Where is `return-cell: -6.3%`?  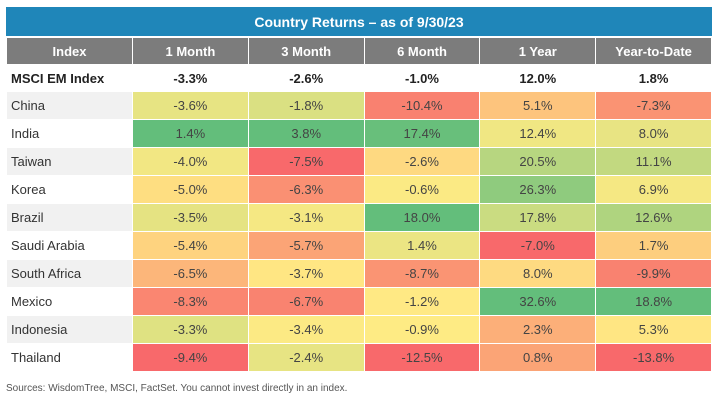 return-cell: -6.3% is located at coordinates (306, 189).